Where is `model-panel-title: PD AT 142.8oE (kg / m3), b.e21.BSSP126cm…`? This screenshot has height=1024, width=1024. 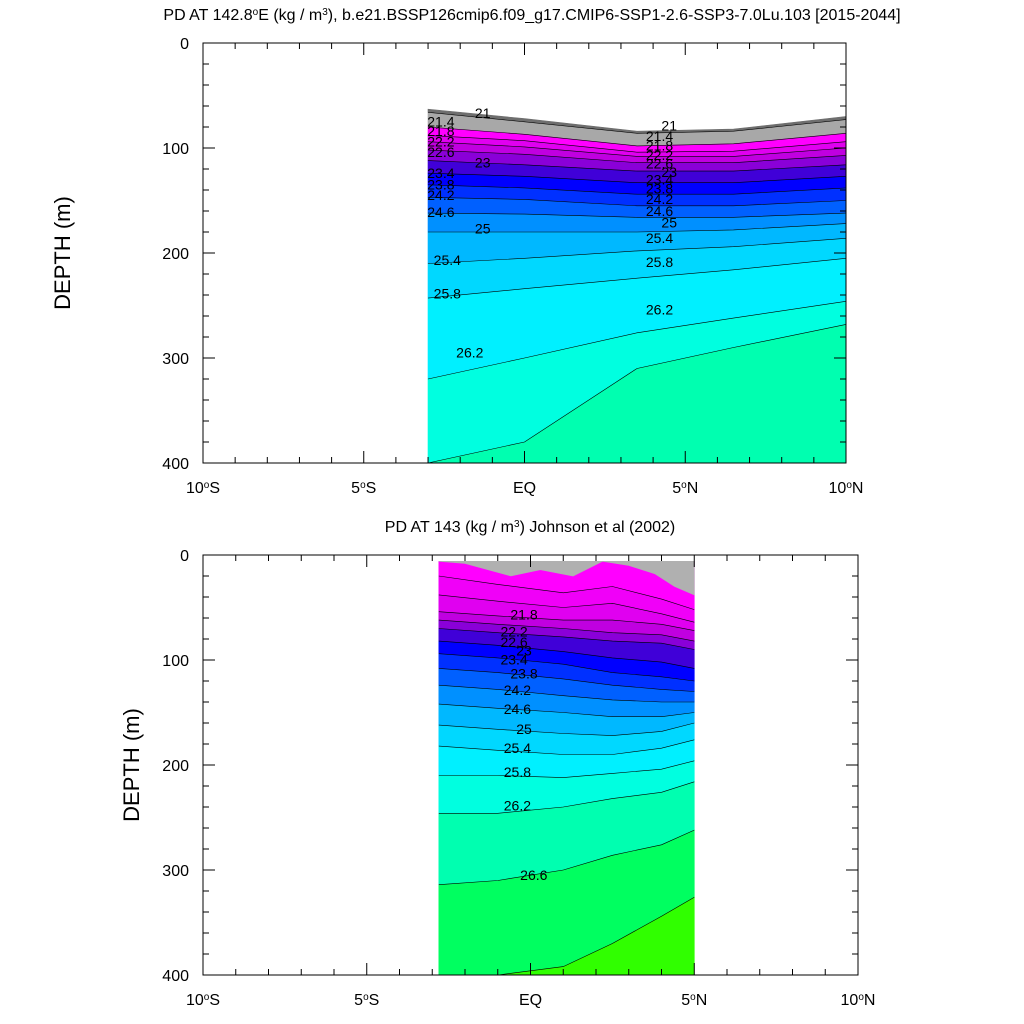
model-panel-title: PD AT 142.8oE (kg / m3), b.e21.BSSP126cm… is located at coordinates (531, 16).